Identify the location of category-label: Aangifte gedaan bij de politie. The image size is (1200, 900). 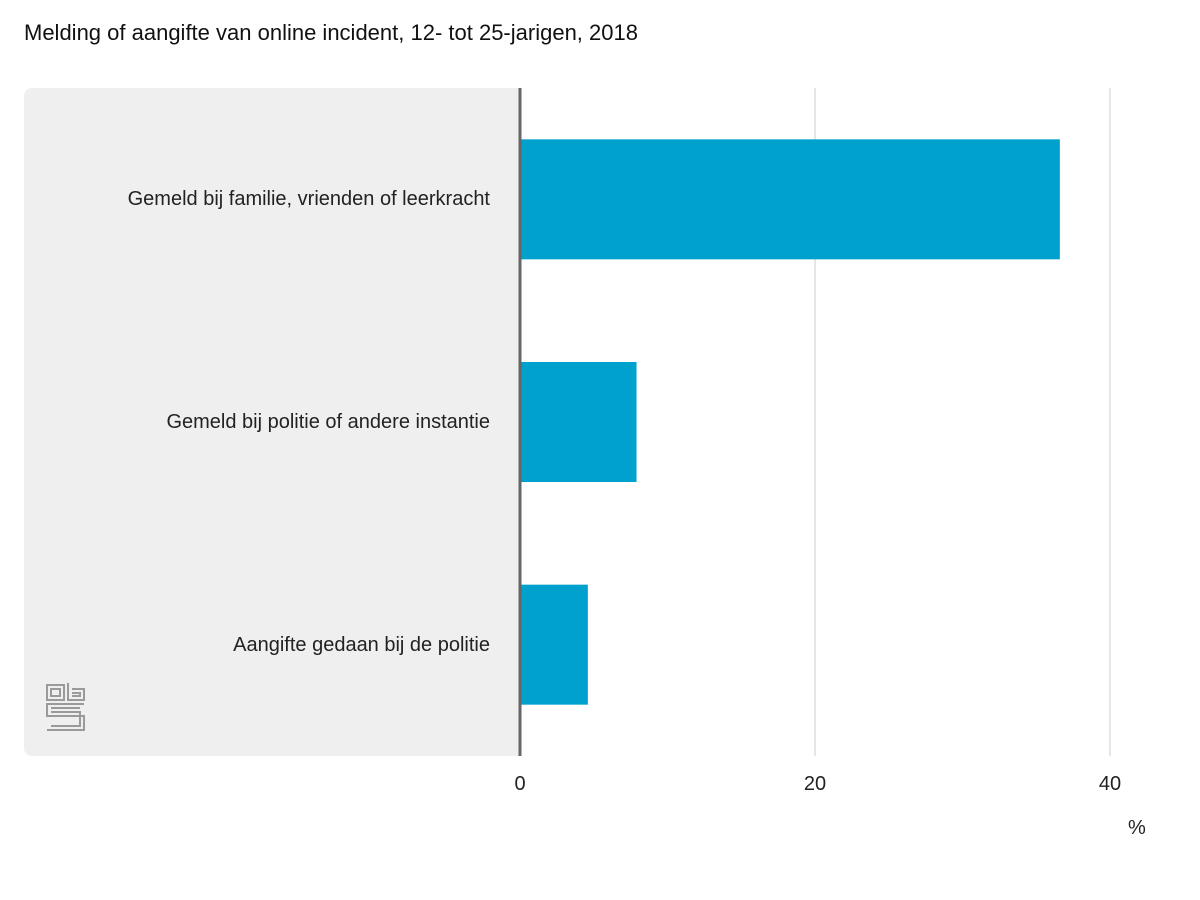
(361, 644).